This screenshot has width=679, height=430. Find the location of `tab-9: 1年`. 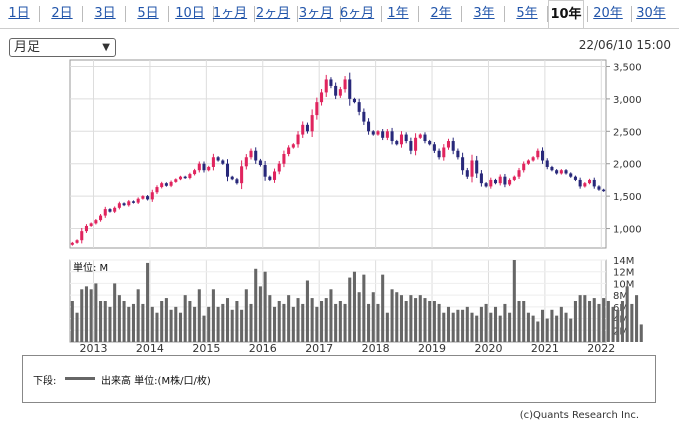

tab-9: 1年 is located at coordinates (398, 13).